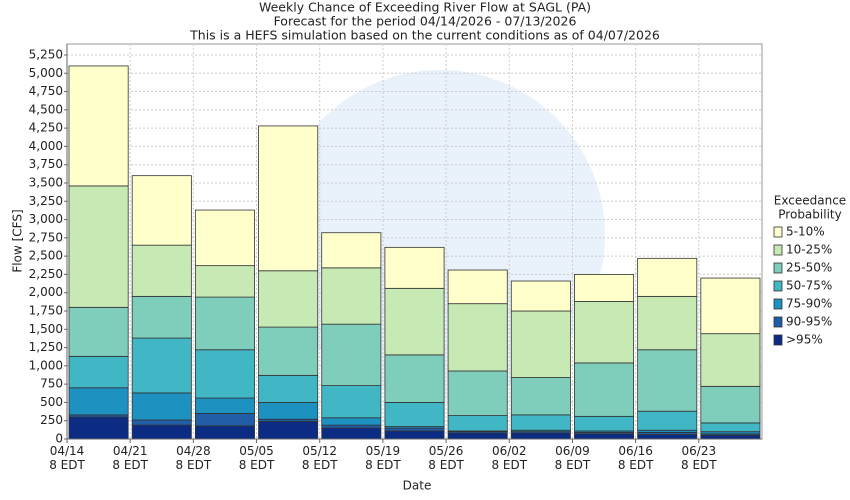 The image size is (850, 500). What do you see at coordinates (51, 402) in the screenshot?
I see `y-tick-label: 500` at bounding box center [51, 402].